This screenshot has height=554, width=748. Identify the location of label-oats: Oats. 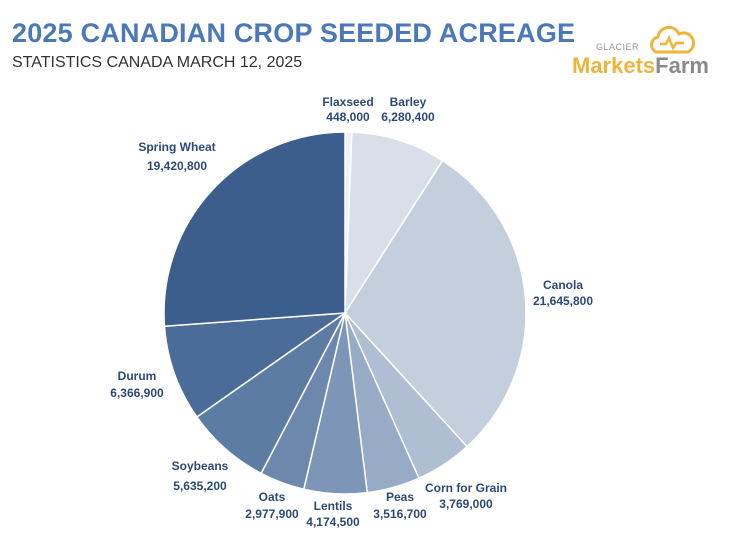
(272, 497).